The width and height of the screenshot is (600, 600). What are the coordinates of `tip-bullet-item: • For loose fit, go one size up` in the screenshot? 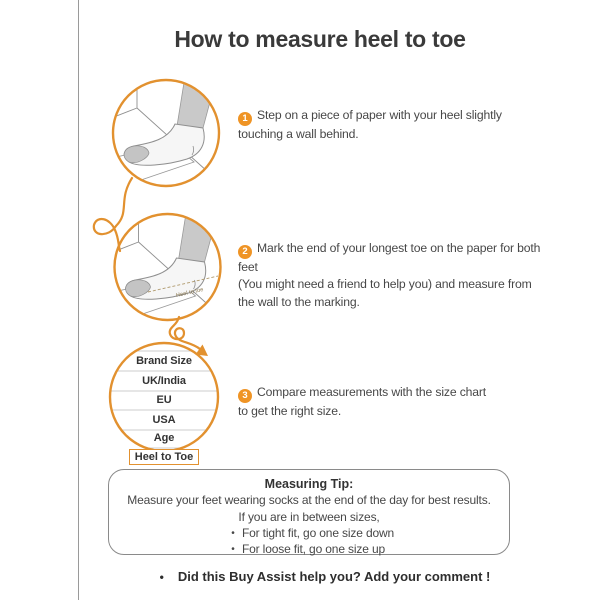 It's located at (309, 550).